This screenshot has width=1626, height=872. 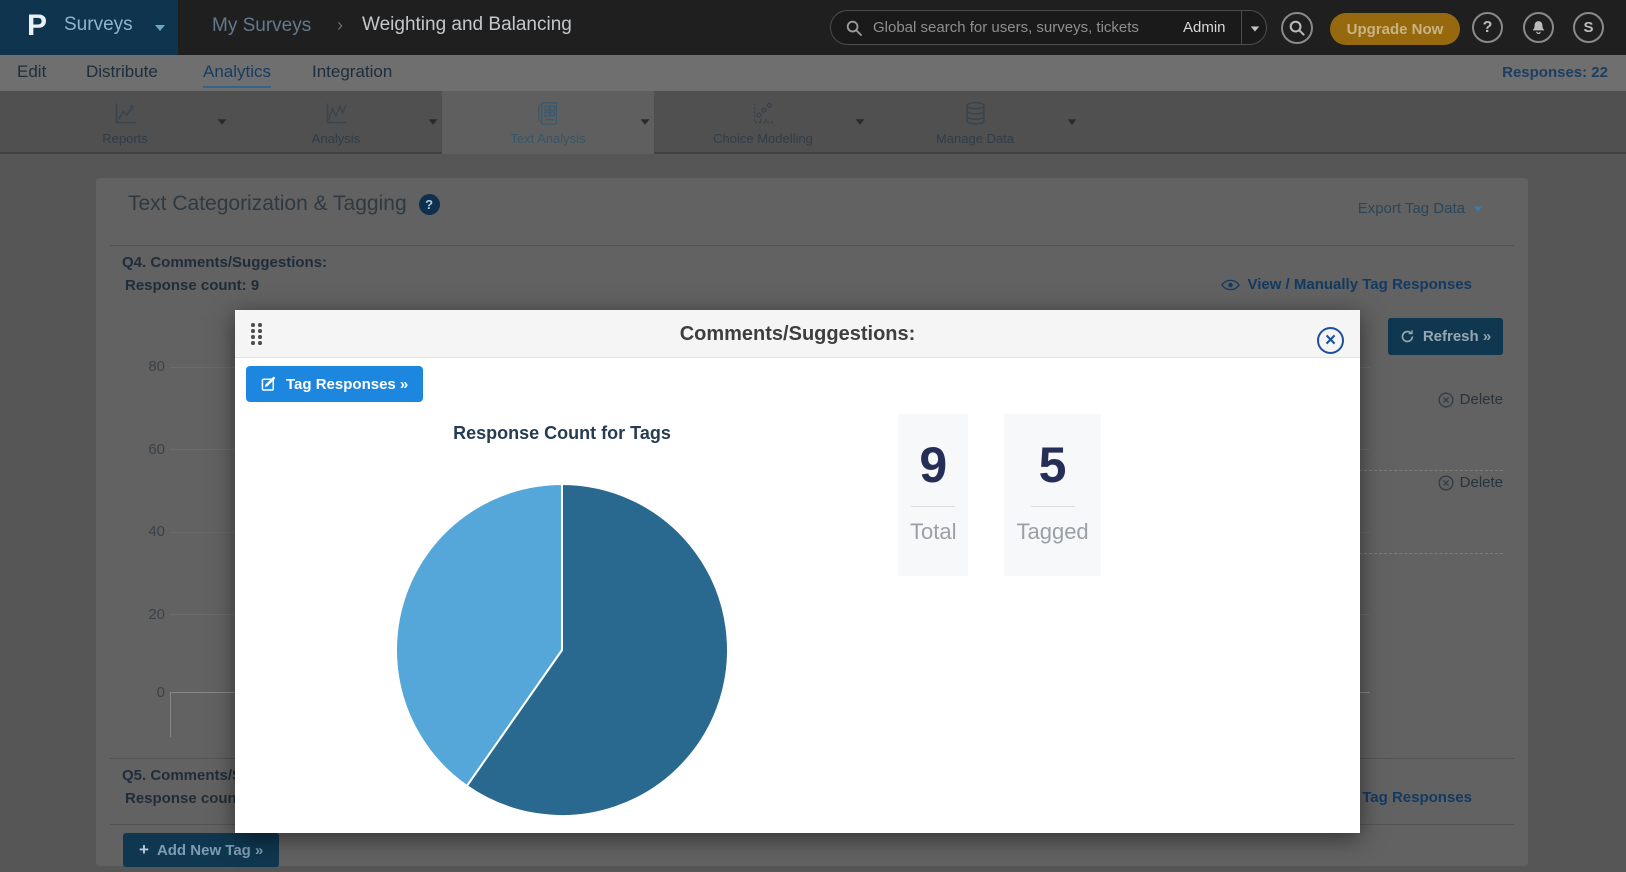 What do you see at coordinates (1359, 284) in the screenshot?
I see `view-link-label: View / Manually Tag Responses` at bounding box center [1359, 284].